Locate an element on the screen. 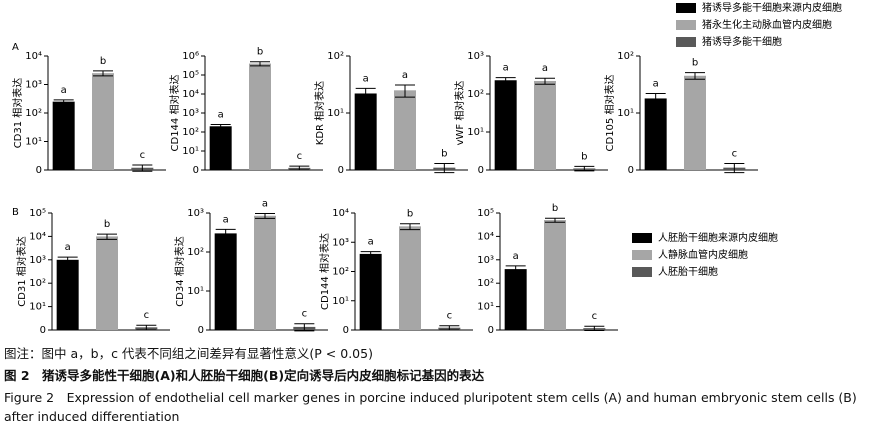 The image size is (876, 427). y-axis-label: CD144 相对表达 is located at coordinates (174, 113).